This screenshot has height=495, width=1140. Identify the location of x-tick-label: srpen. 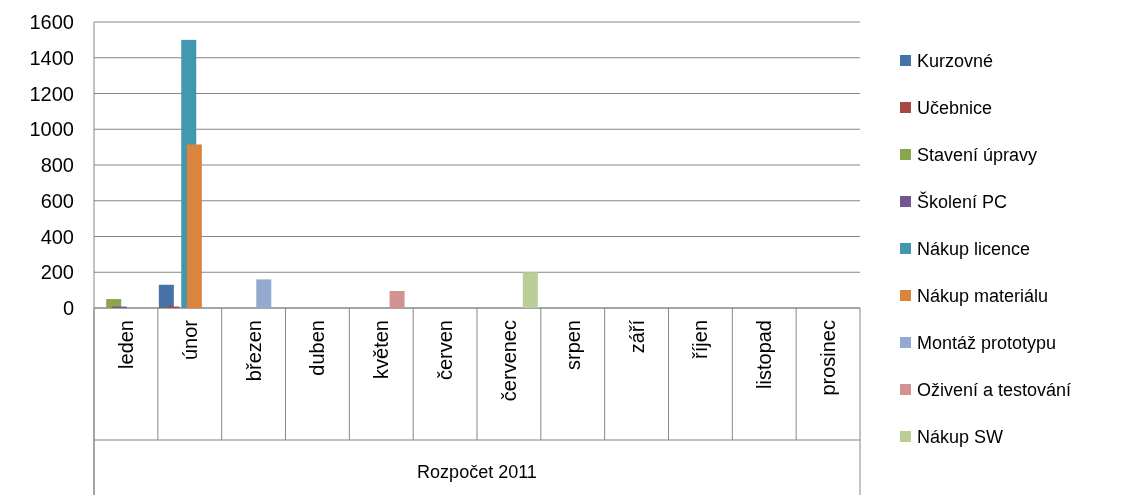
(572, 345).